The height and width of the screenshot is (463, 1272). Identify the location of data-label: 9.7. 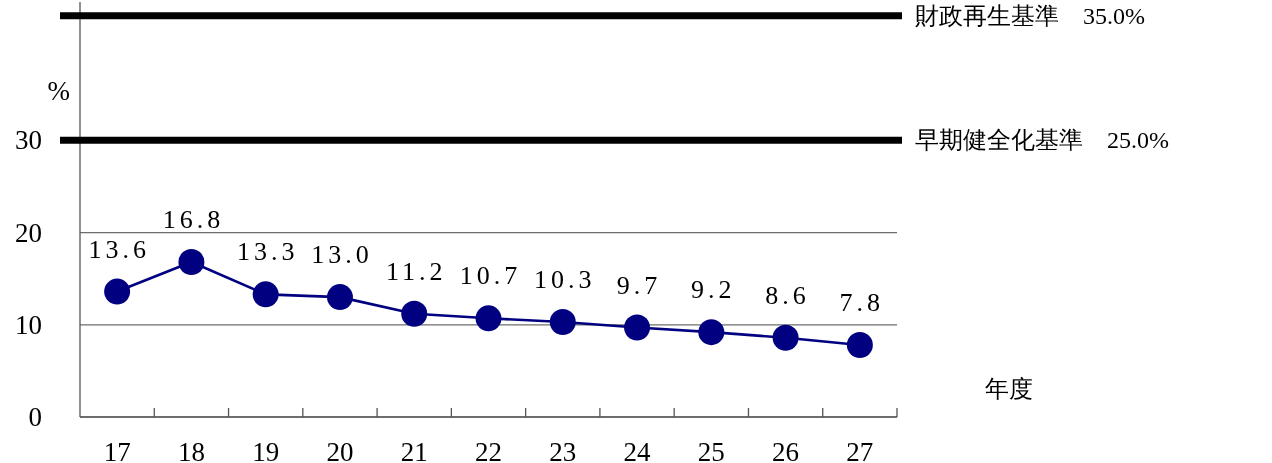
(639, 285).